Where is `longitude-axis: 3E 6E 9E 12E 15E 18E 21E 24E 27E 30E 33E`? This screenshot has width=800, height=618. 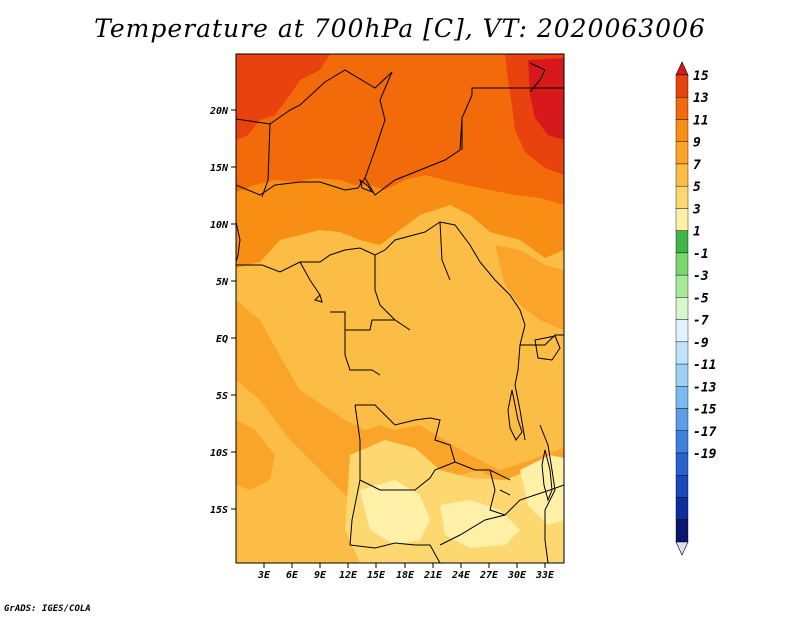 longitude-axis: 3E 6E 9E 12E 15E 18E 21E 24E 27E 30E 33E is located at coordinates (406, 572).